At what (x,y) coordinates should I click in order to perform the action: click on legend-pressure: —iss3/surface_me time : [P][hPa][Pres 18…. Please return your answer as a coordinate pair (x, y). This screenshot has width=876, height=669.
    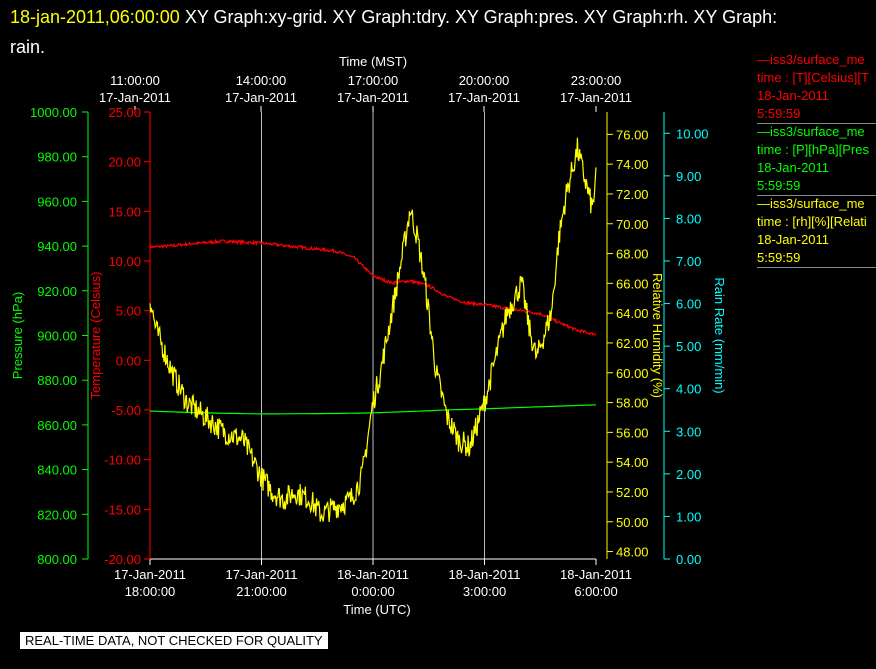
    Looking at the image, I should click on (816, 159).